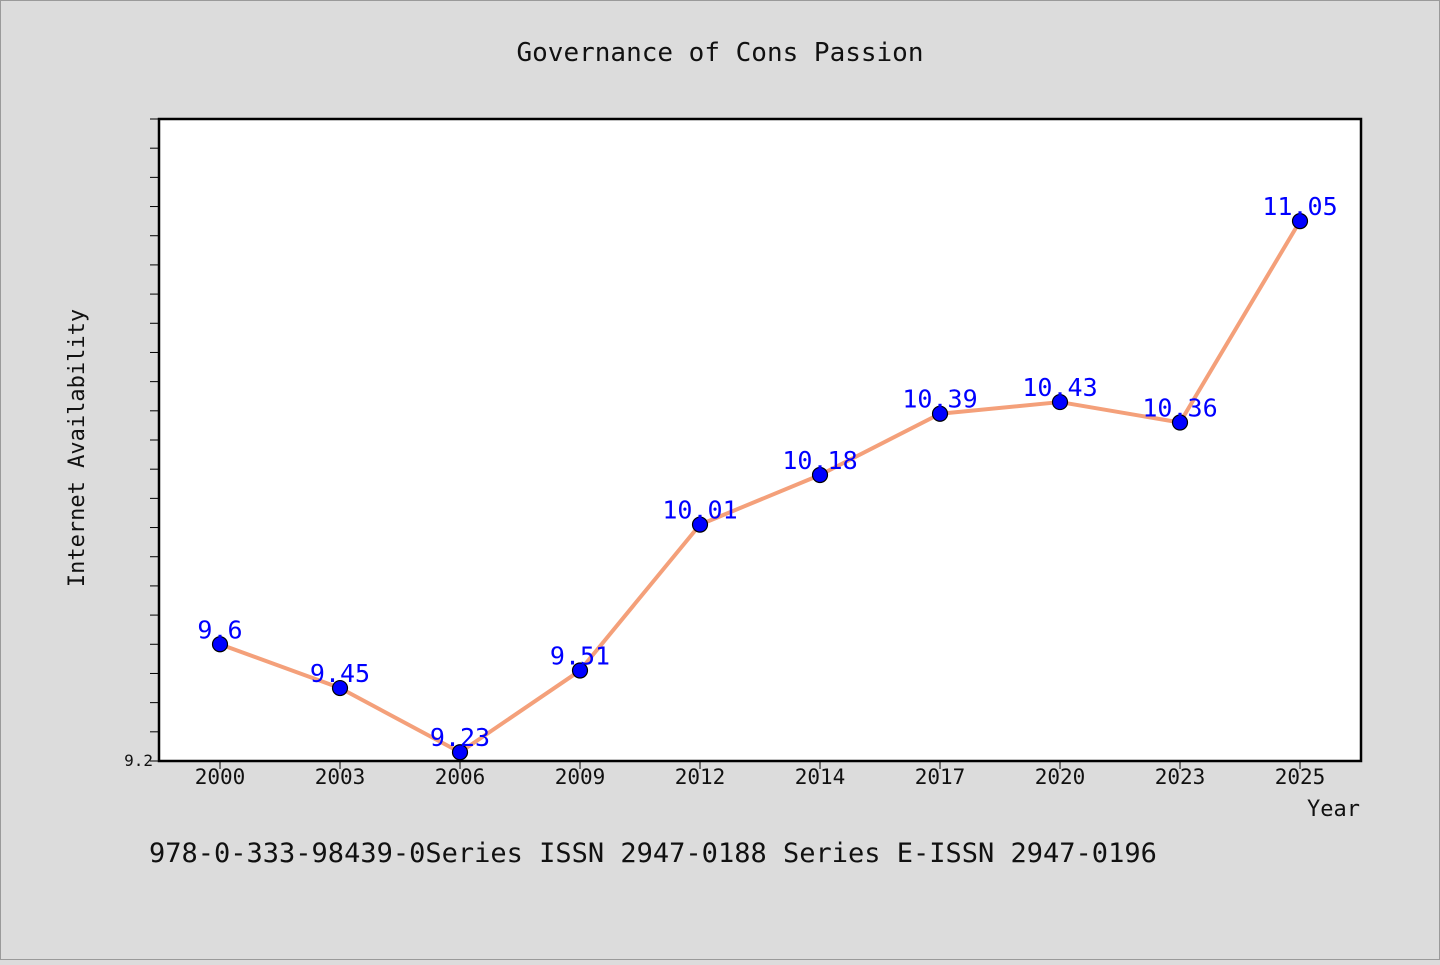 Image resolution: width=1440 pixels, height=965 pixels. Describe the element at coordinates (340, 673) in the screenshot. I see `data-label: 9.45` at that location.